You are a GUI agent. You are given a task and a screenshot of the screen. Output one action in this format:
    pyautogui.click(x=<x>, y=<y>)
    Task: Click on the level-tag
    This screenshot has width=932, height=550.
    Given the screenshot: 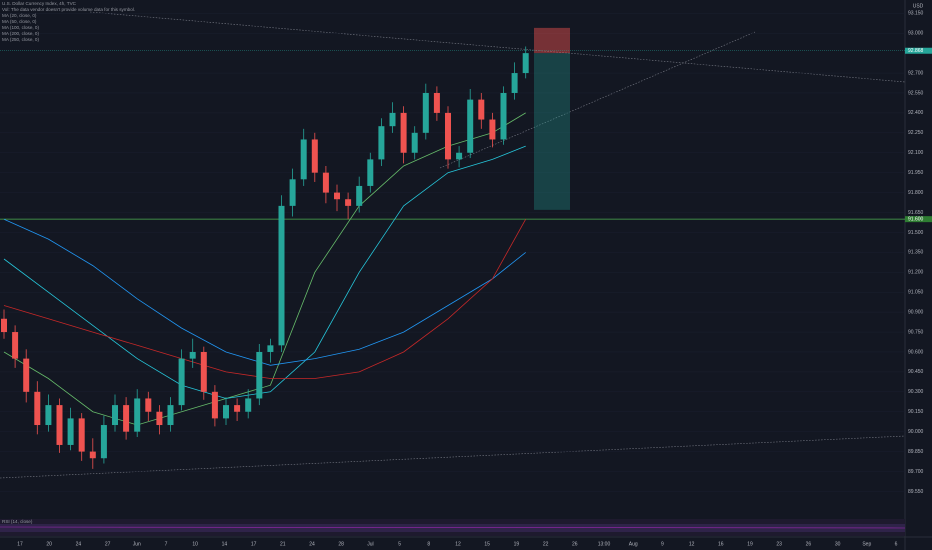 What is the action you would take?
    pyautogui.click(x=918, y=219)
    